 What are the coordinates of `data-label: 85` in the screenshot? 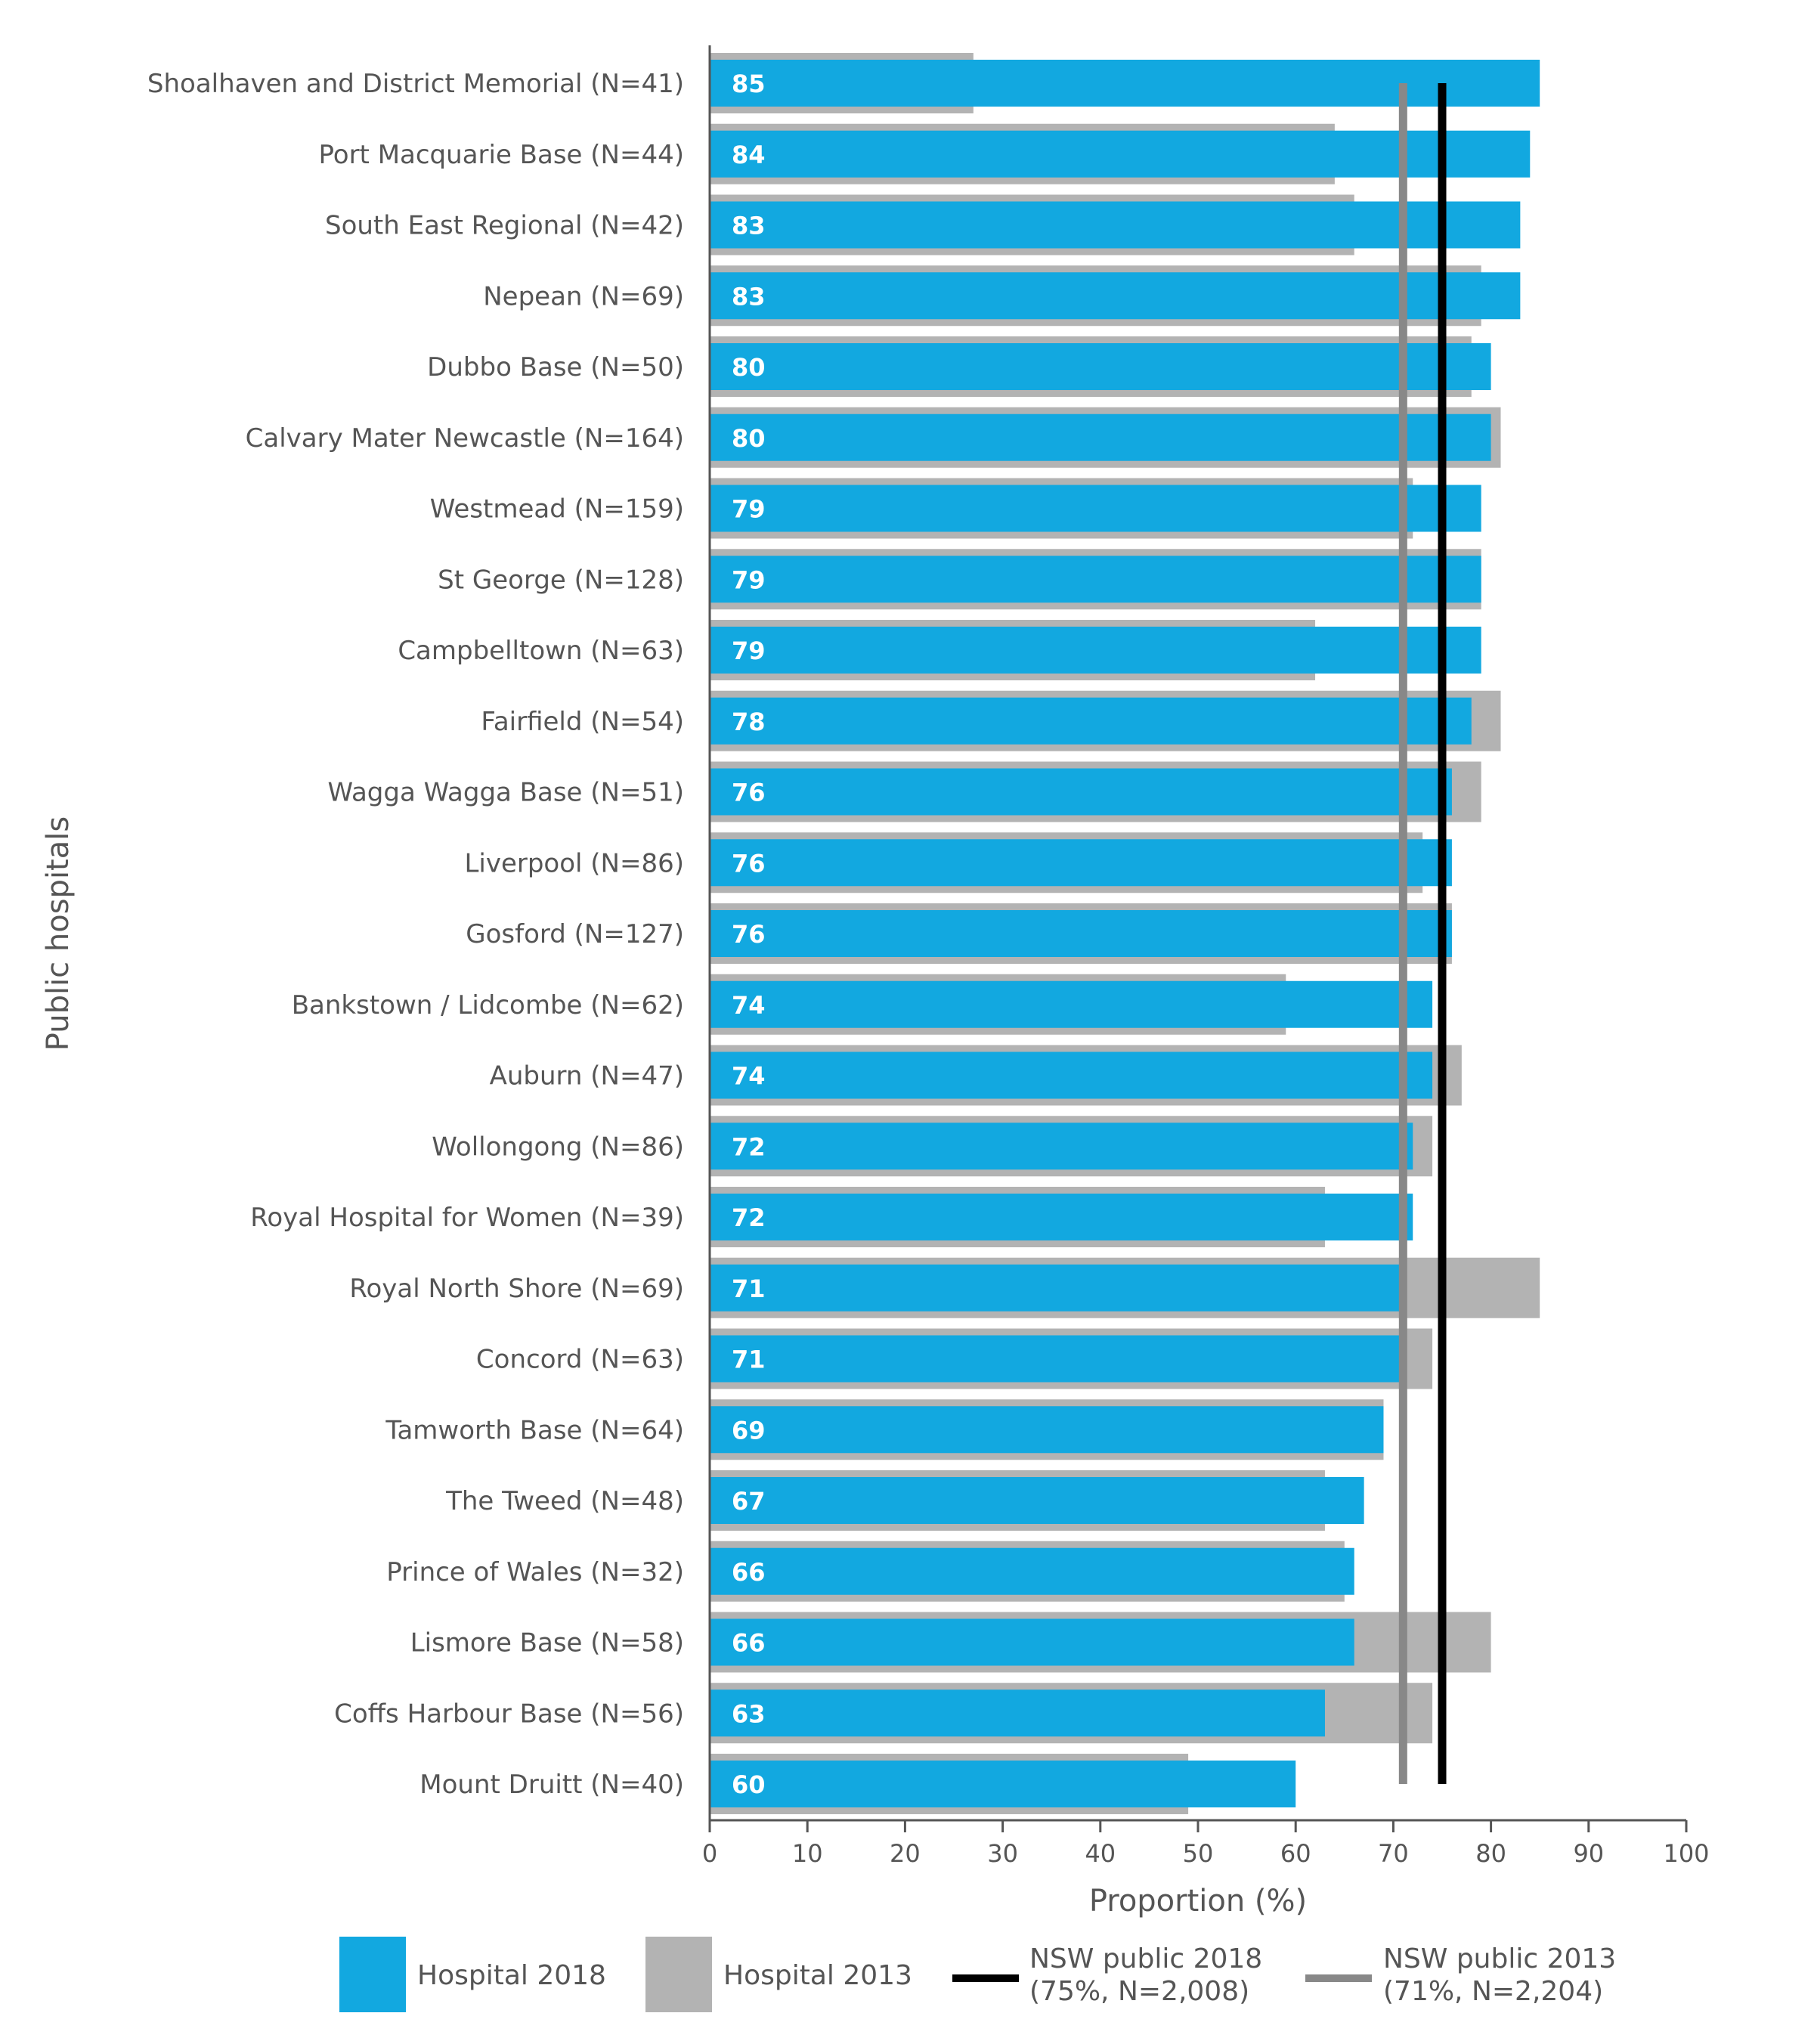 It's located at (749, 84).